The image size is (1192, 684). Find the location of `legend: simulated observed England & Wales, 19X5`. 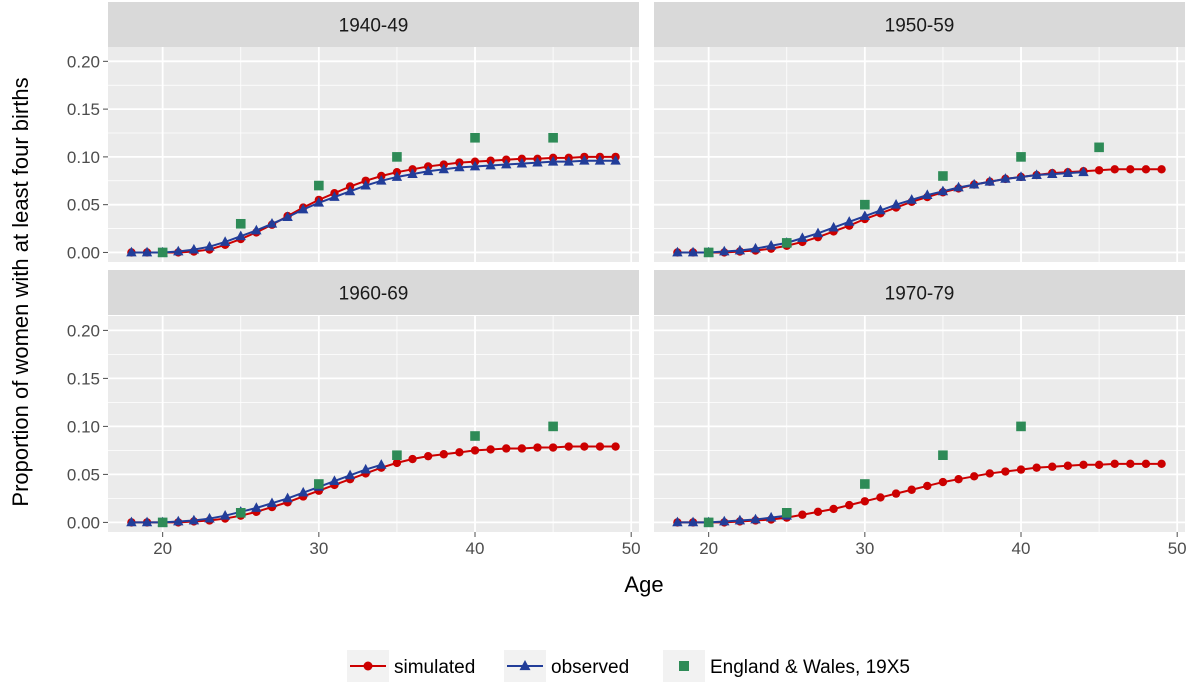

legend: simulated observed England & Wales, 19X5 is located at coordinates (628, 666).